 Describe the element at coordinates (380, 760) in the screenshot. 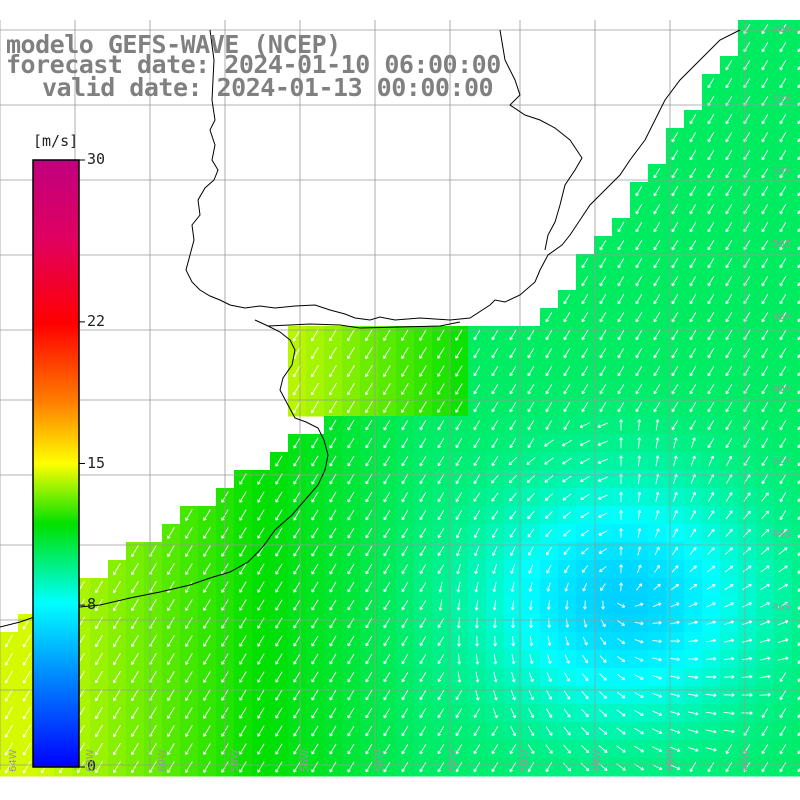

I see `longitude-label: 54W` at that location.